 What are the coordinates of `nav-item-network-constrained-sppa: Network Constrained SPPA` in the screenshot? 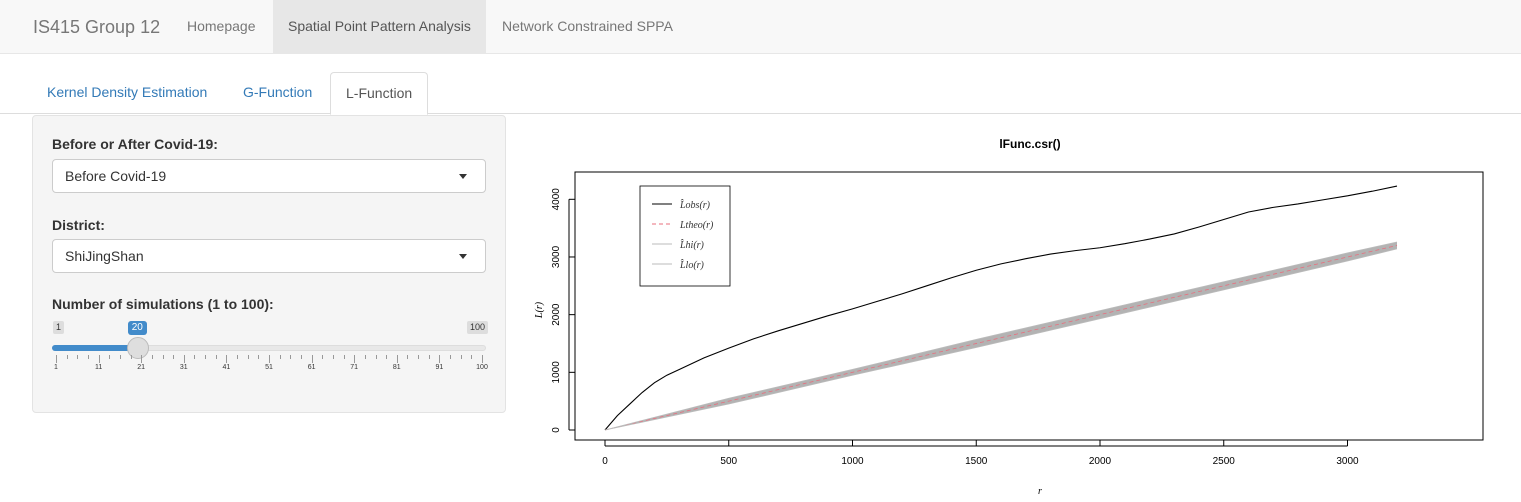 It's located at (587, 26).